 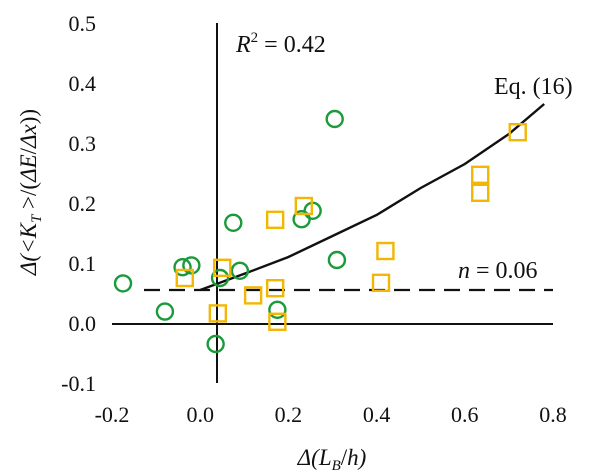 I want to click on x-tick-label: 0.2, so click(x=289, y=414).